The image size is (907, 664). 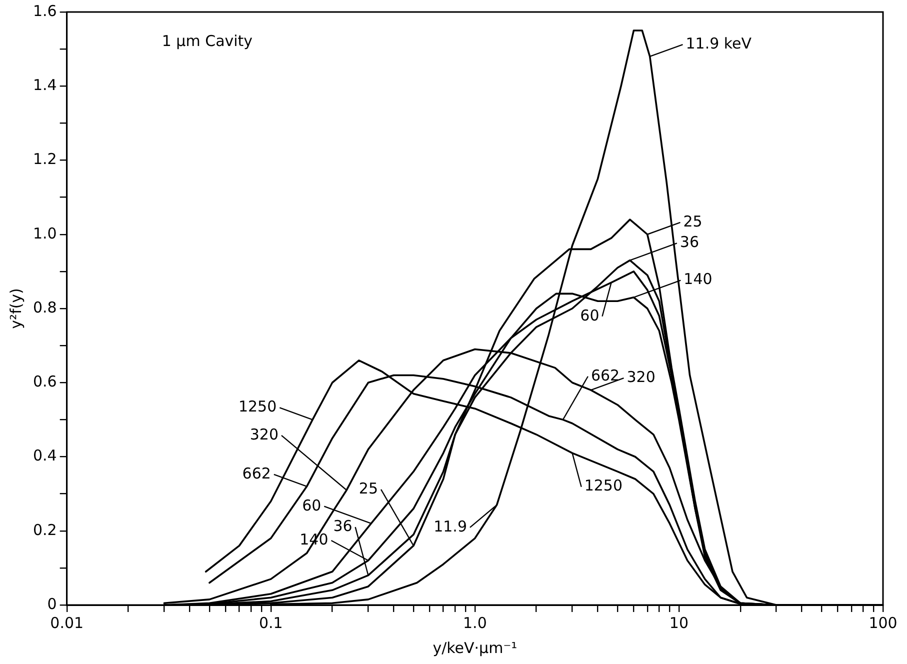 What do you see at coordinates (44, 307) in the screenshot?
I see `y-tick-label: 0.8` at bounding box center [44, 307].